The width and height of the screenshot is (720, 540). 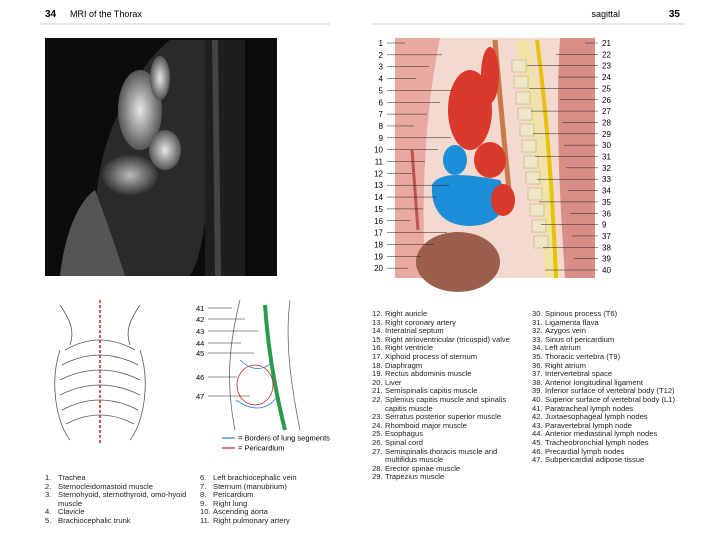 I want to click on callout-number: 25, so click(x=606, y=88).